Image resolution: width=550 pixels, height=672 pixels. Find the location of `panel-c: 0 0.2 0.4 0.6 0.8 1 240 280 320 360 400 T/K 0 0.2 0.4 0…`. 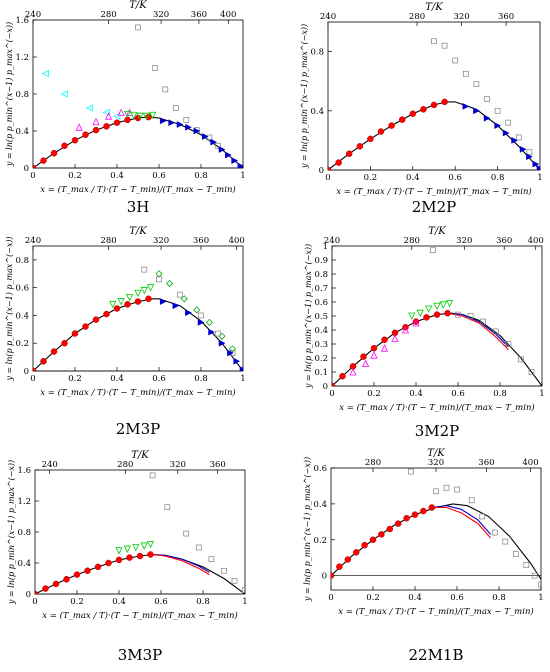

panel-c: 0 0.2 0.4 0.6 0.8 1 240 280 320 360 400 T/K 0 0.2 0.4 0… is located at coordinates (125, 332).